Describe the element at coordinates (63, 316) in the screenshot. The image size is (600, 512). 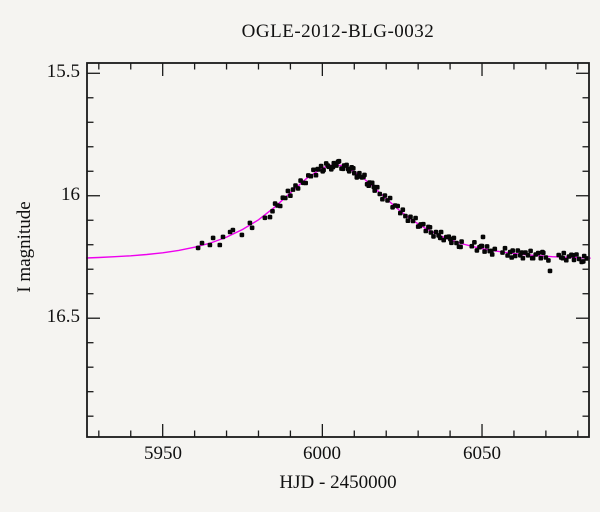
I see `y-tick-label-16-5: 16.5` at that location.